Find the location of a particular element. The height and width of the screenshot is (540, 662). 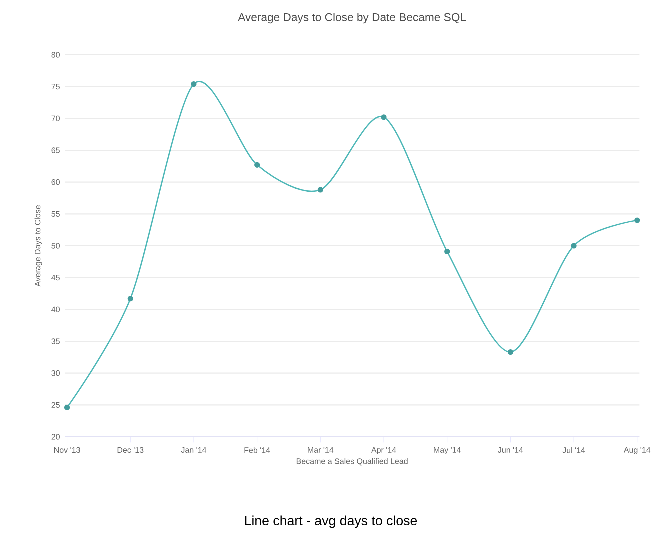

y-tick-label: 70 is located at coordinates (56, 119).